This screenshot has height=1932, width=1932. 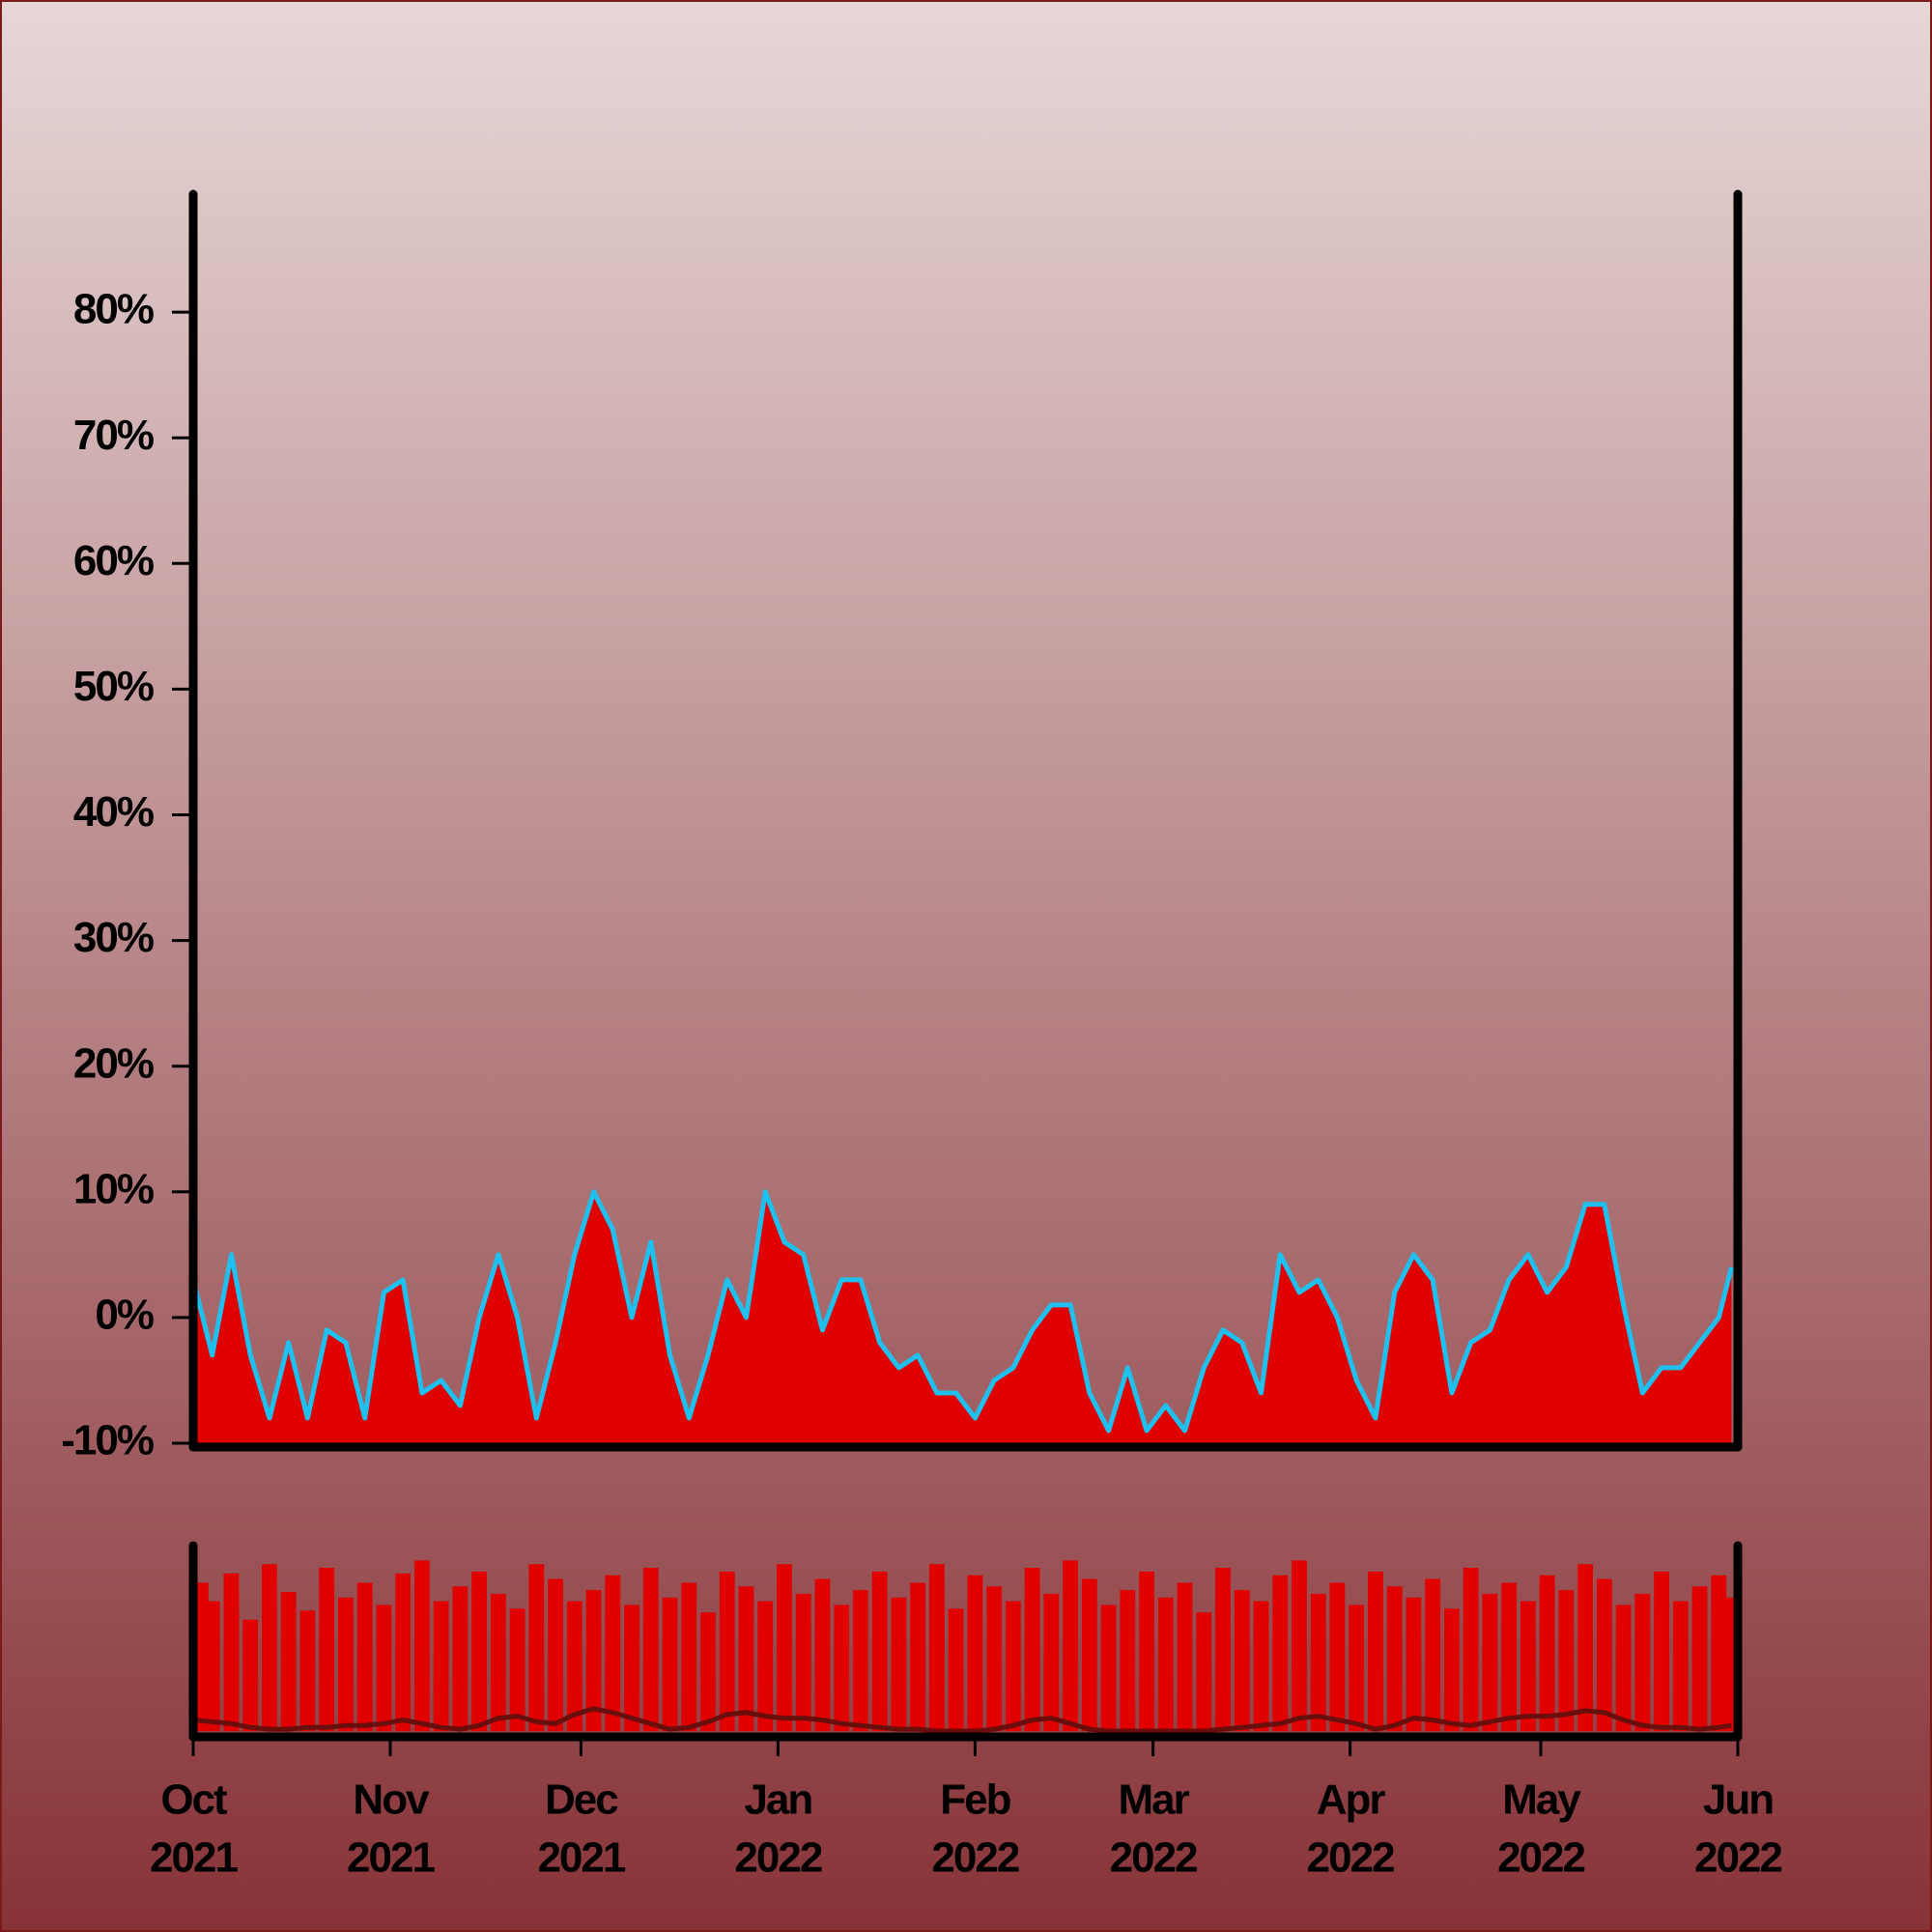 I want to click on y-tick-label: 10%, so click(x=113, y=1188).